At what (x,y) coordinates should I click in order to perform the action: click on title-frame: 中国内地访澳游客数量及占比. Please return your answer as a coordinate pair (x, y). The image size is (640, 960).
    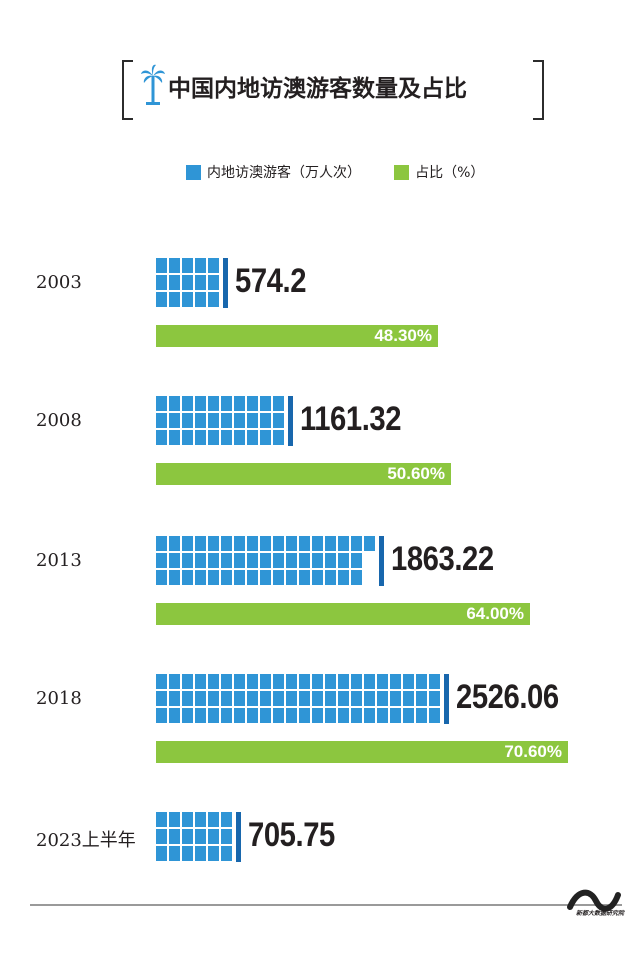
    Looking at the image, I should click on (333, 90).